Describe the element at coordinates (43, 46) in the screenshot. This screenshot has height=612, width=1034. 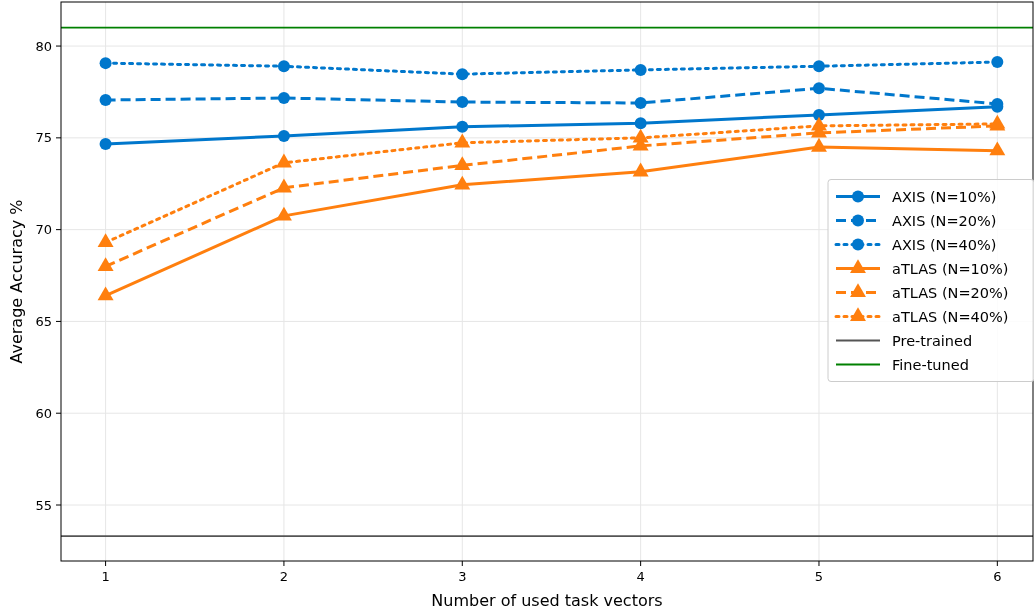
I see `y-tick-label: 80` at that location.